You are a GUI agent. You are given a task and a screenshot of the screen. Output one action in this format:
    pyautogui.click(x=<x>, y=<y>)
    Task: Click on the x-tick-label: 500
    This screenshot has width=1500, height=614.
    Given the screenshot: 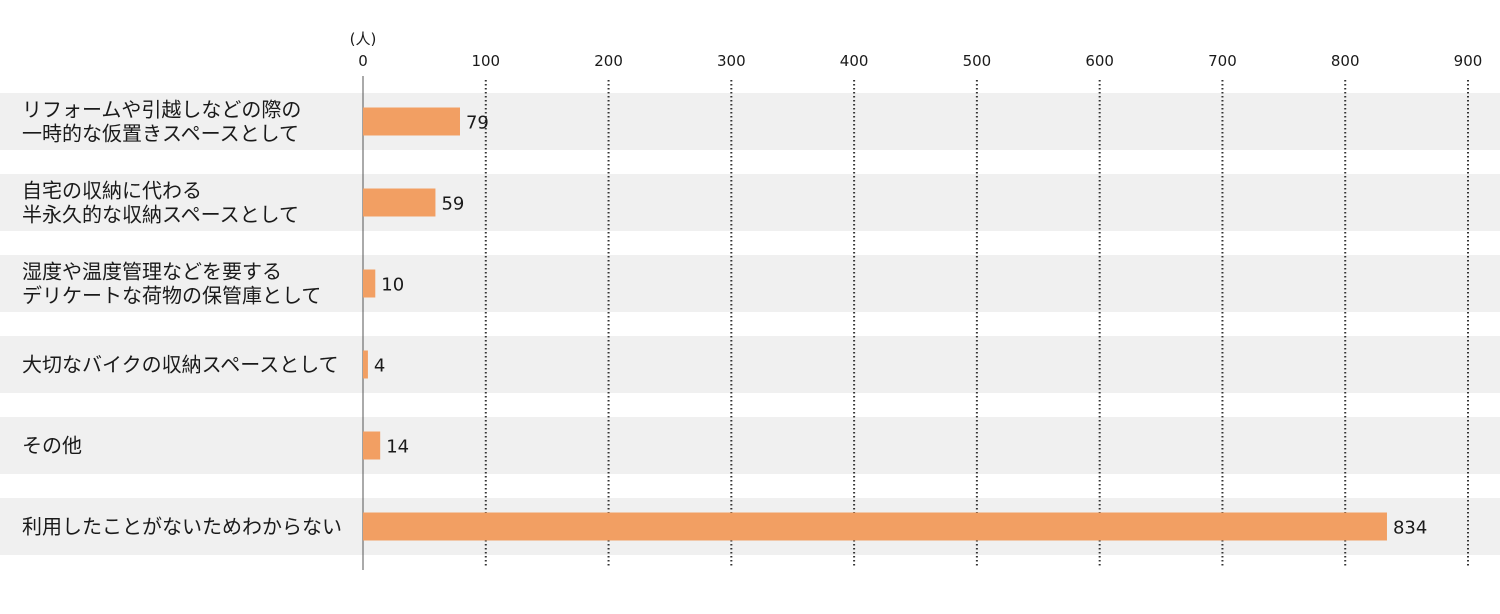 What is the action you would take?
    pyautogui.click(x=977, y=61)
    